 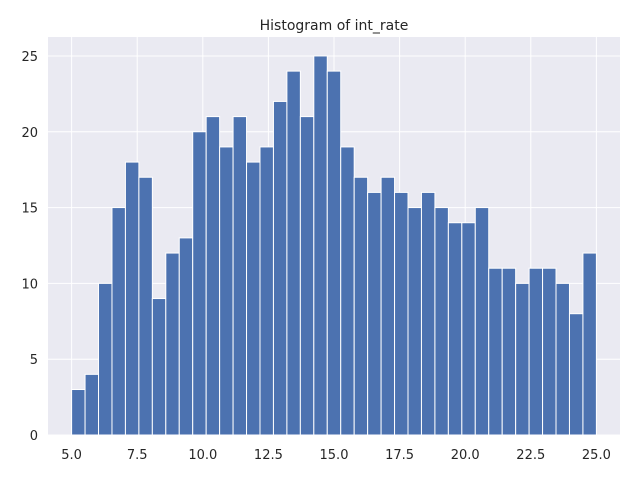 What do you see at coordinates (29, 247) in the screenshot?
I see `y-axis-ticks: 0 5 10 15 20 25` at bounding box center [29, 247].